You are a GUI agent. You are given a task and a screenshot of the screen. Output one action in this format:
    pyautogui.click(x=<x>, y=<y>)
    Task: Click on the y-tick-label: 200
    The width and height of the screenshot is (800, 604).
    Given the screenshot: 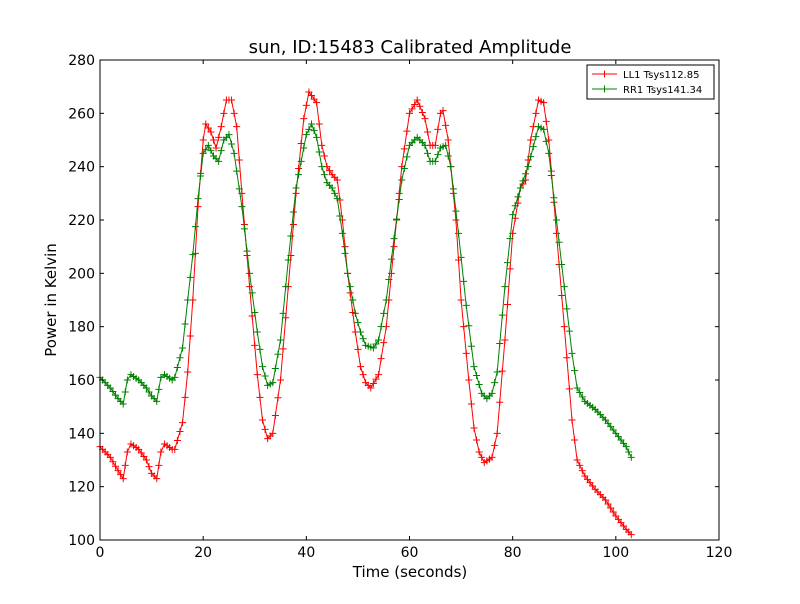 What is the action you would take?
    pyautogui.click(x=81, y=274)
    